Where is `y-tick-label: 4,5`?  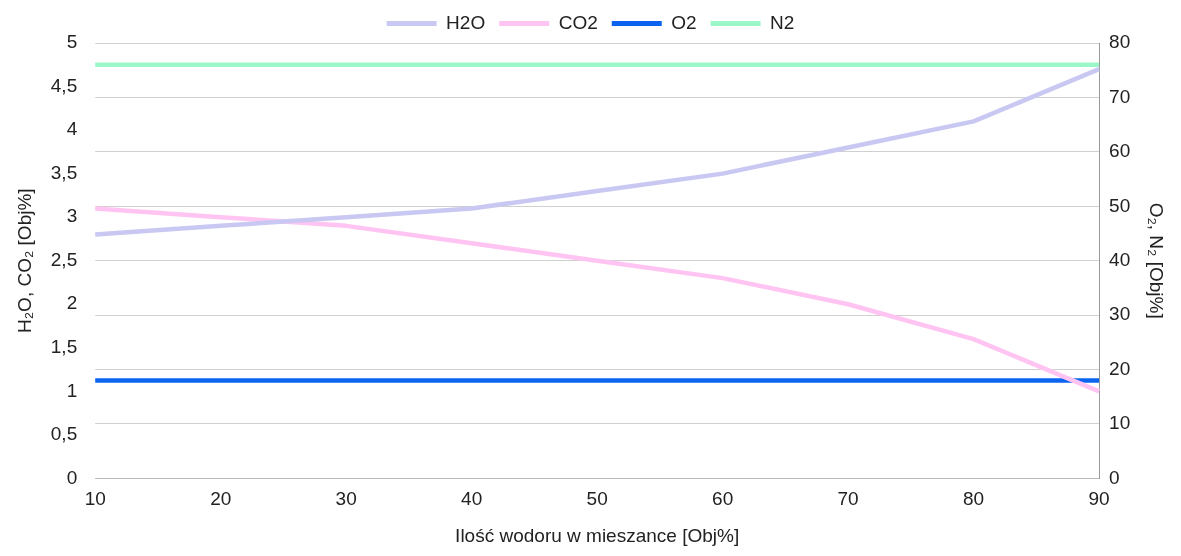 y-tick-label: 4,5 is located at coordinates (64, 85).